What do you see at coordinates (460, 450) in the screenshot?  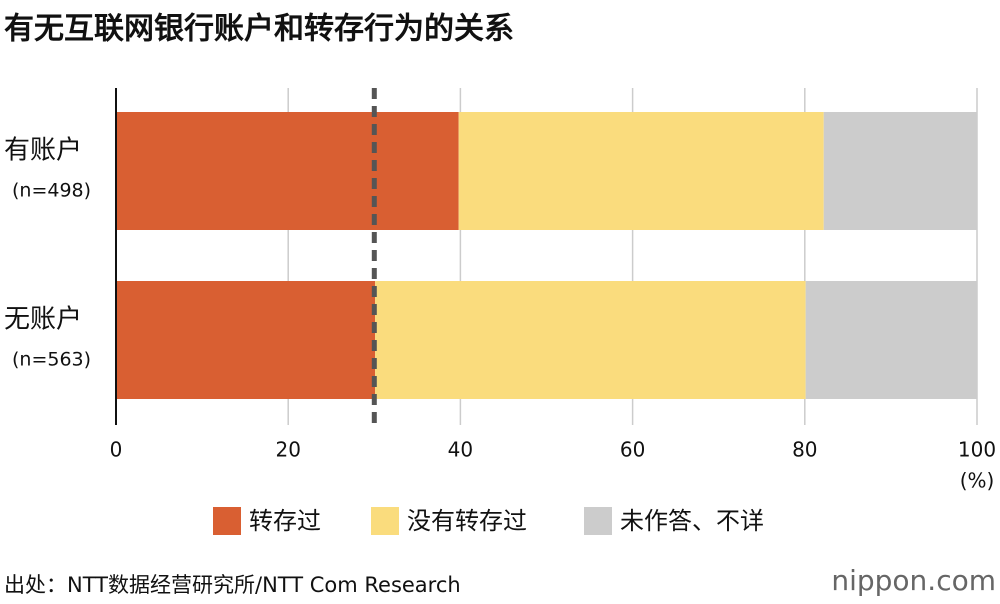 I see `x-tick-label: 40` at bounding box center [460, 450].